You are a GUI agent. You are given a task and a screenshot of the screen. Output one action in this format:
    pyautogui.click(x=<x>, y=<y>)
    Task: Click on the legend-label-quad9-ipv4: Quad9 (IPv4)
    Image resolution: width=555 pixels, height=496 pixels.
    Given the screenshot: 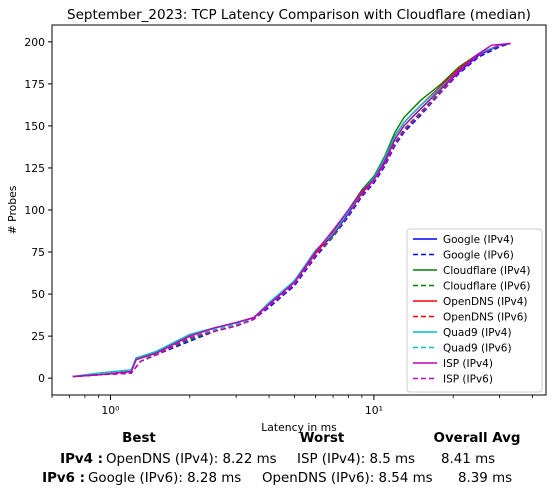 What is the action you would take?
    pyautogui.click(x=477, y=333)
    